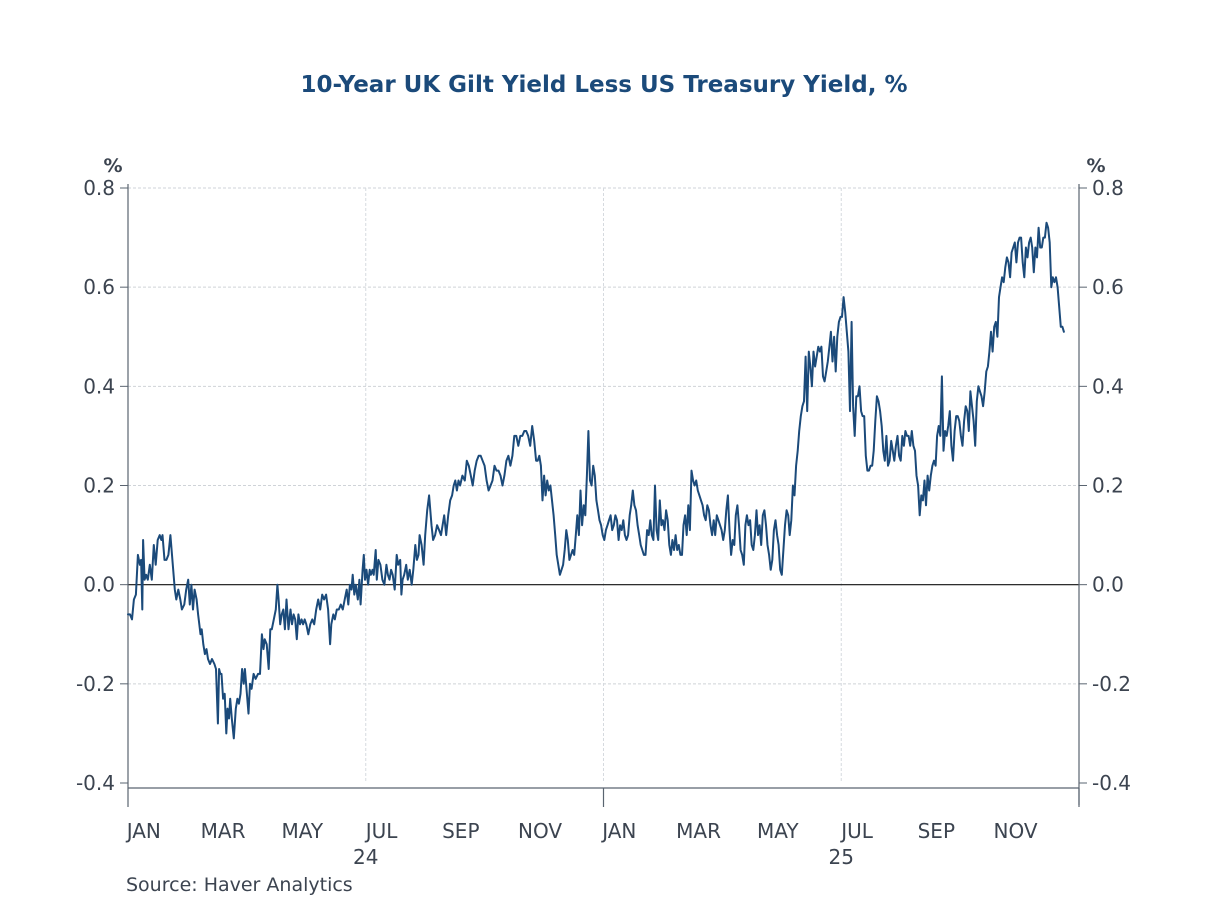  Describe the element at coordinates (1108, 486) in the screenshot. I see `right-y-tick-label: 0.2` at that location.